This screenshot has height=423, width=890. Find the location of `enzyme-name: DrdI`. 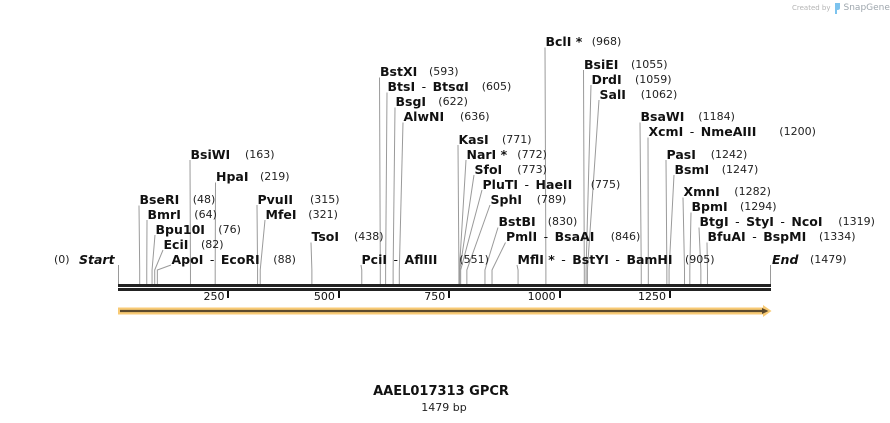

enzyme-name: DrdI is located at coordinates (606, 79).